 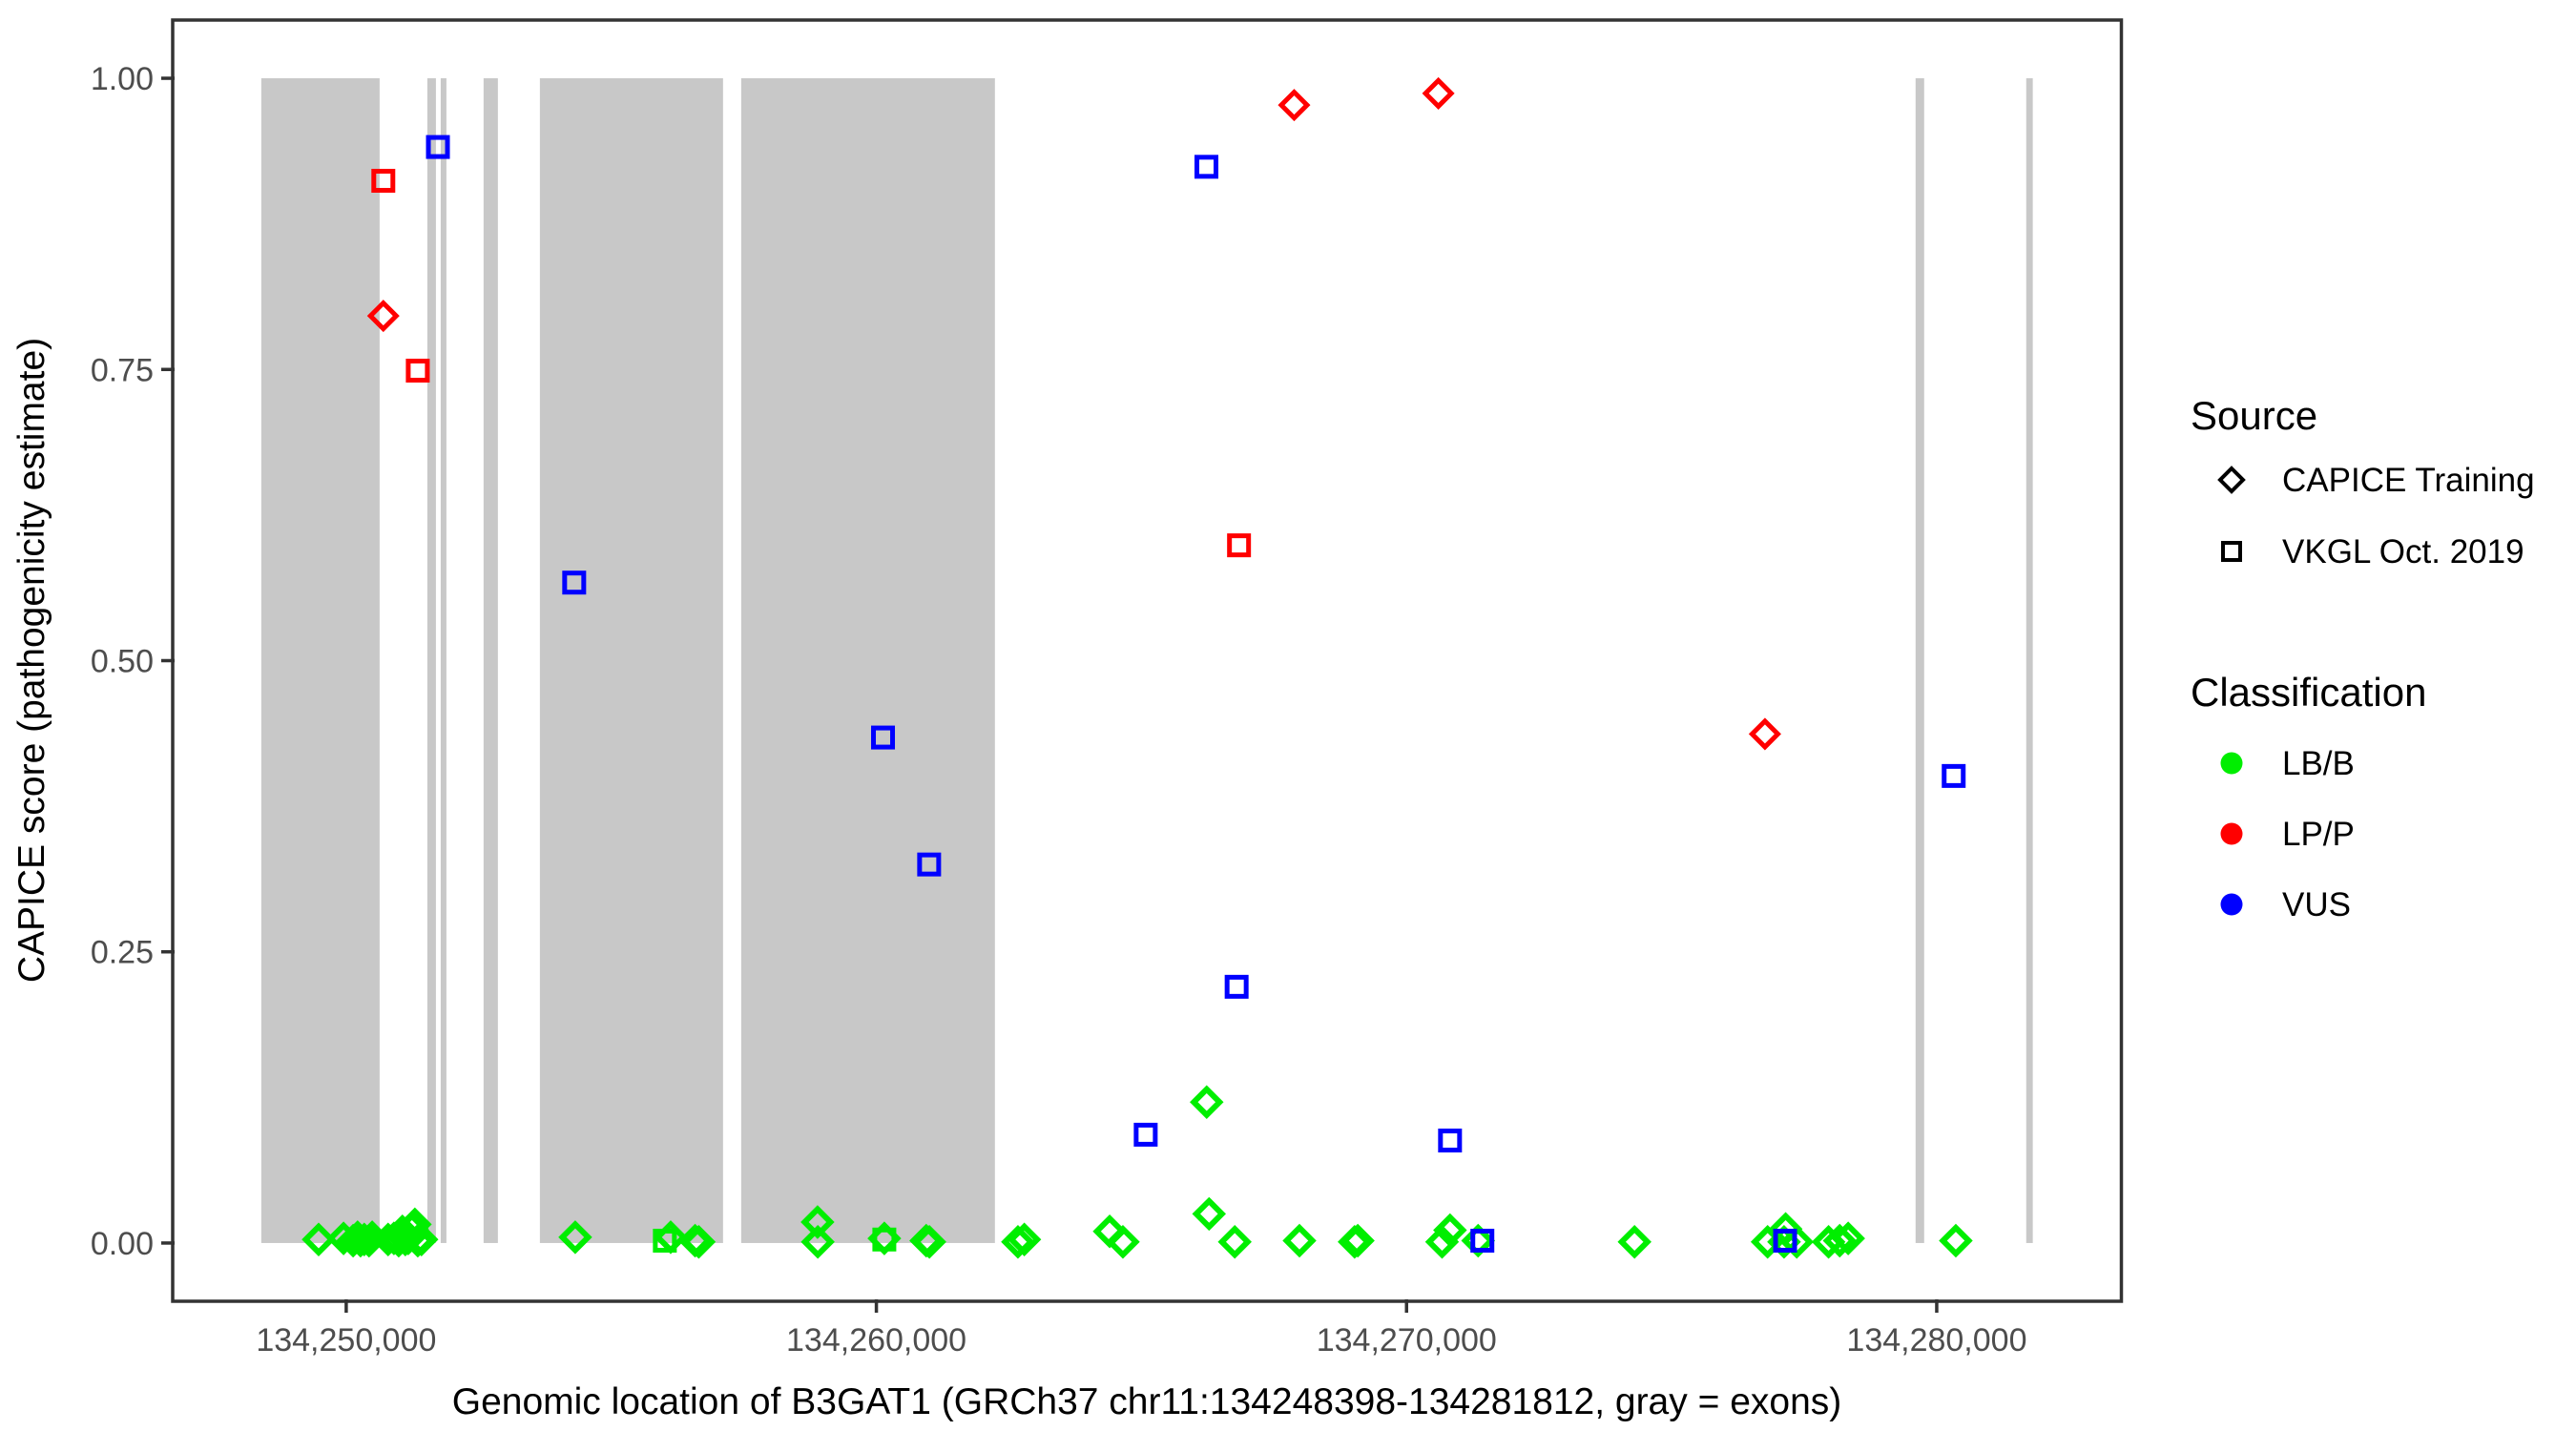 I want to click on y-tick-label: 0.75, so click(x=122, y=370).